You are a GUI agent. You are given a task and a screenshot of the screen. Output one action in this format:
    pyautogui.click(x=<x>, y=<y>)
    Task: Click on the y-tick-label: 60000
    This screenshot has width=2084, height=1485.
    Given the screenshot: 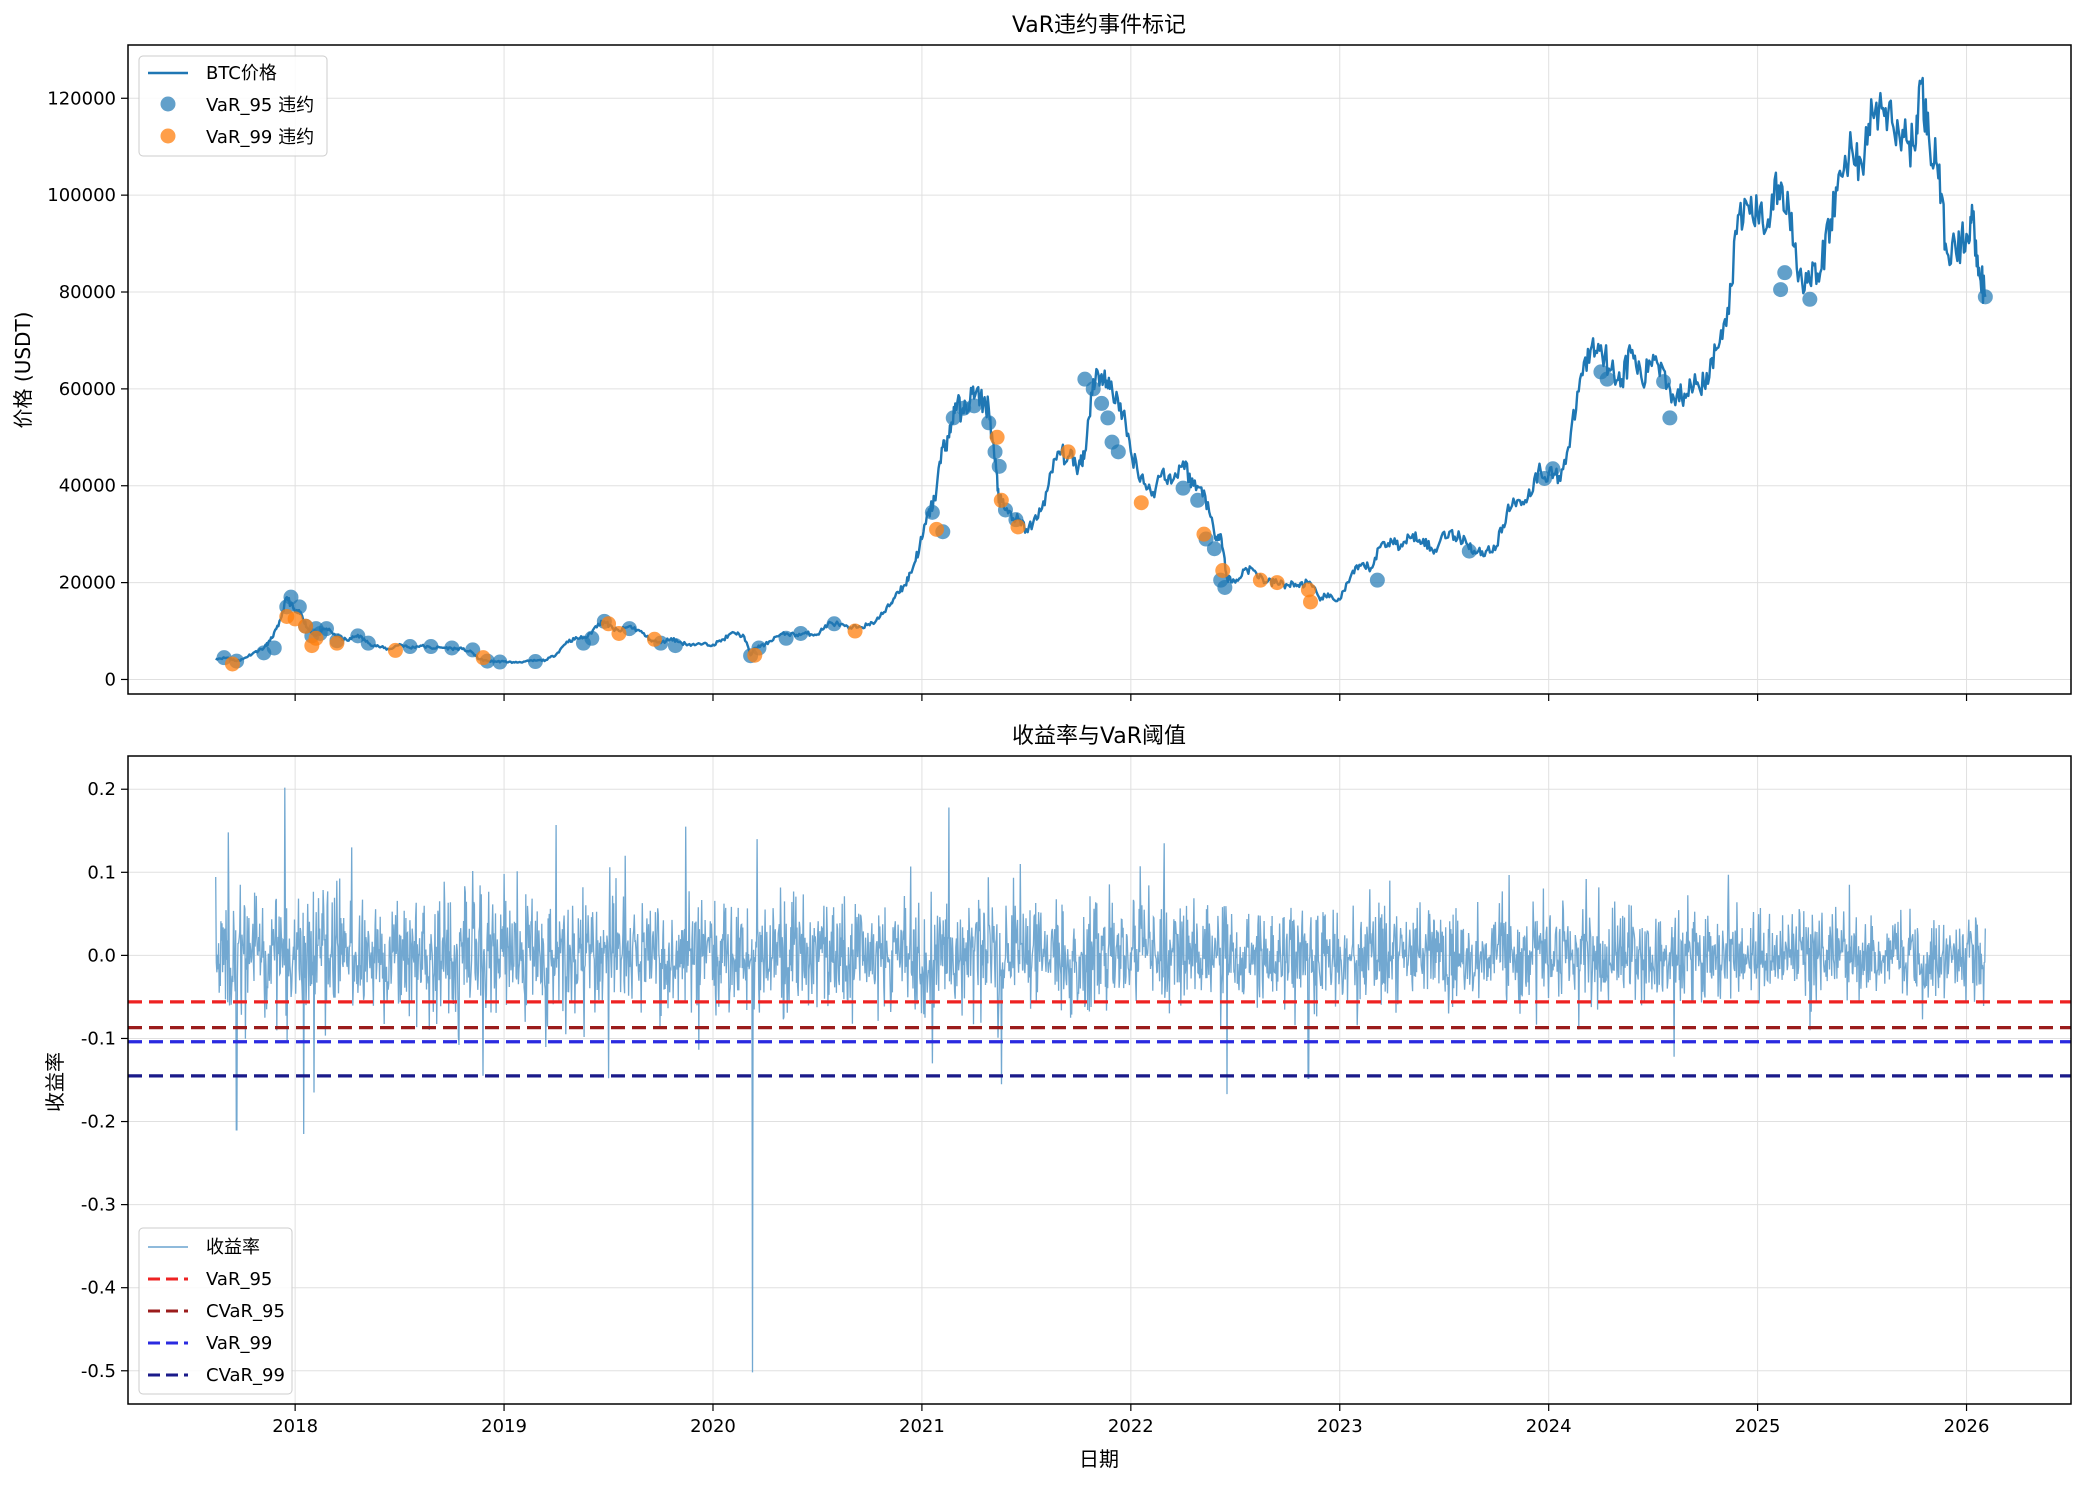 What is the action you would take?
    pyautogui.click(x=87, y=389)
    